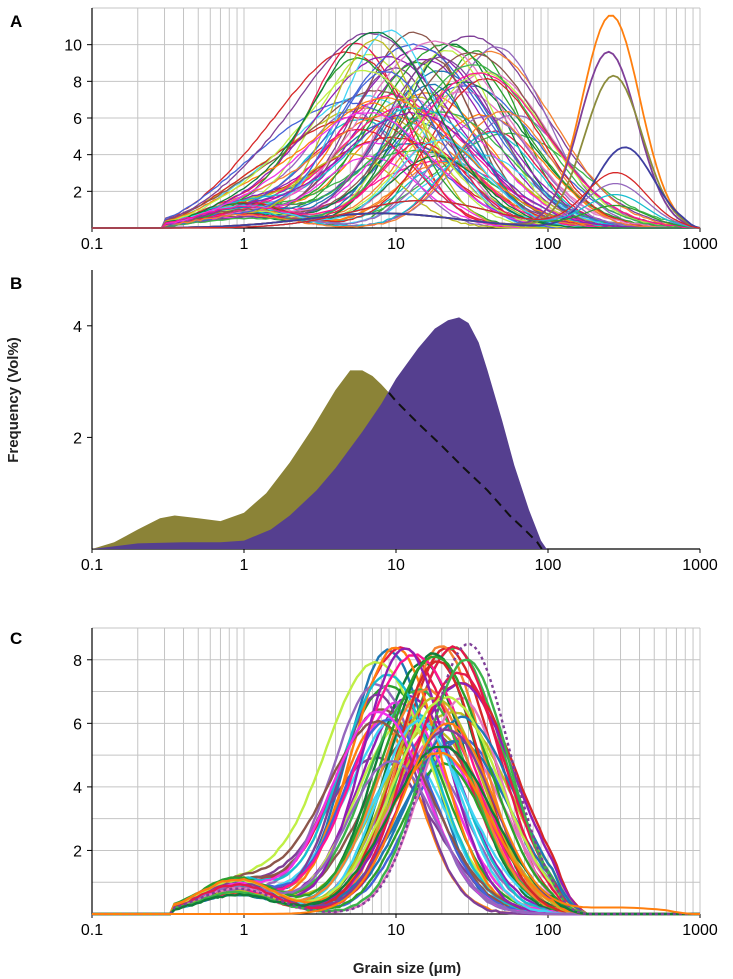  What do you see at coordinates (73, 46) in the screenshot?
I see `y-tick-label: 10` at bounding box center [73, 46].